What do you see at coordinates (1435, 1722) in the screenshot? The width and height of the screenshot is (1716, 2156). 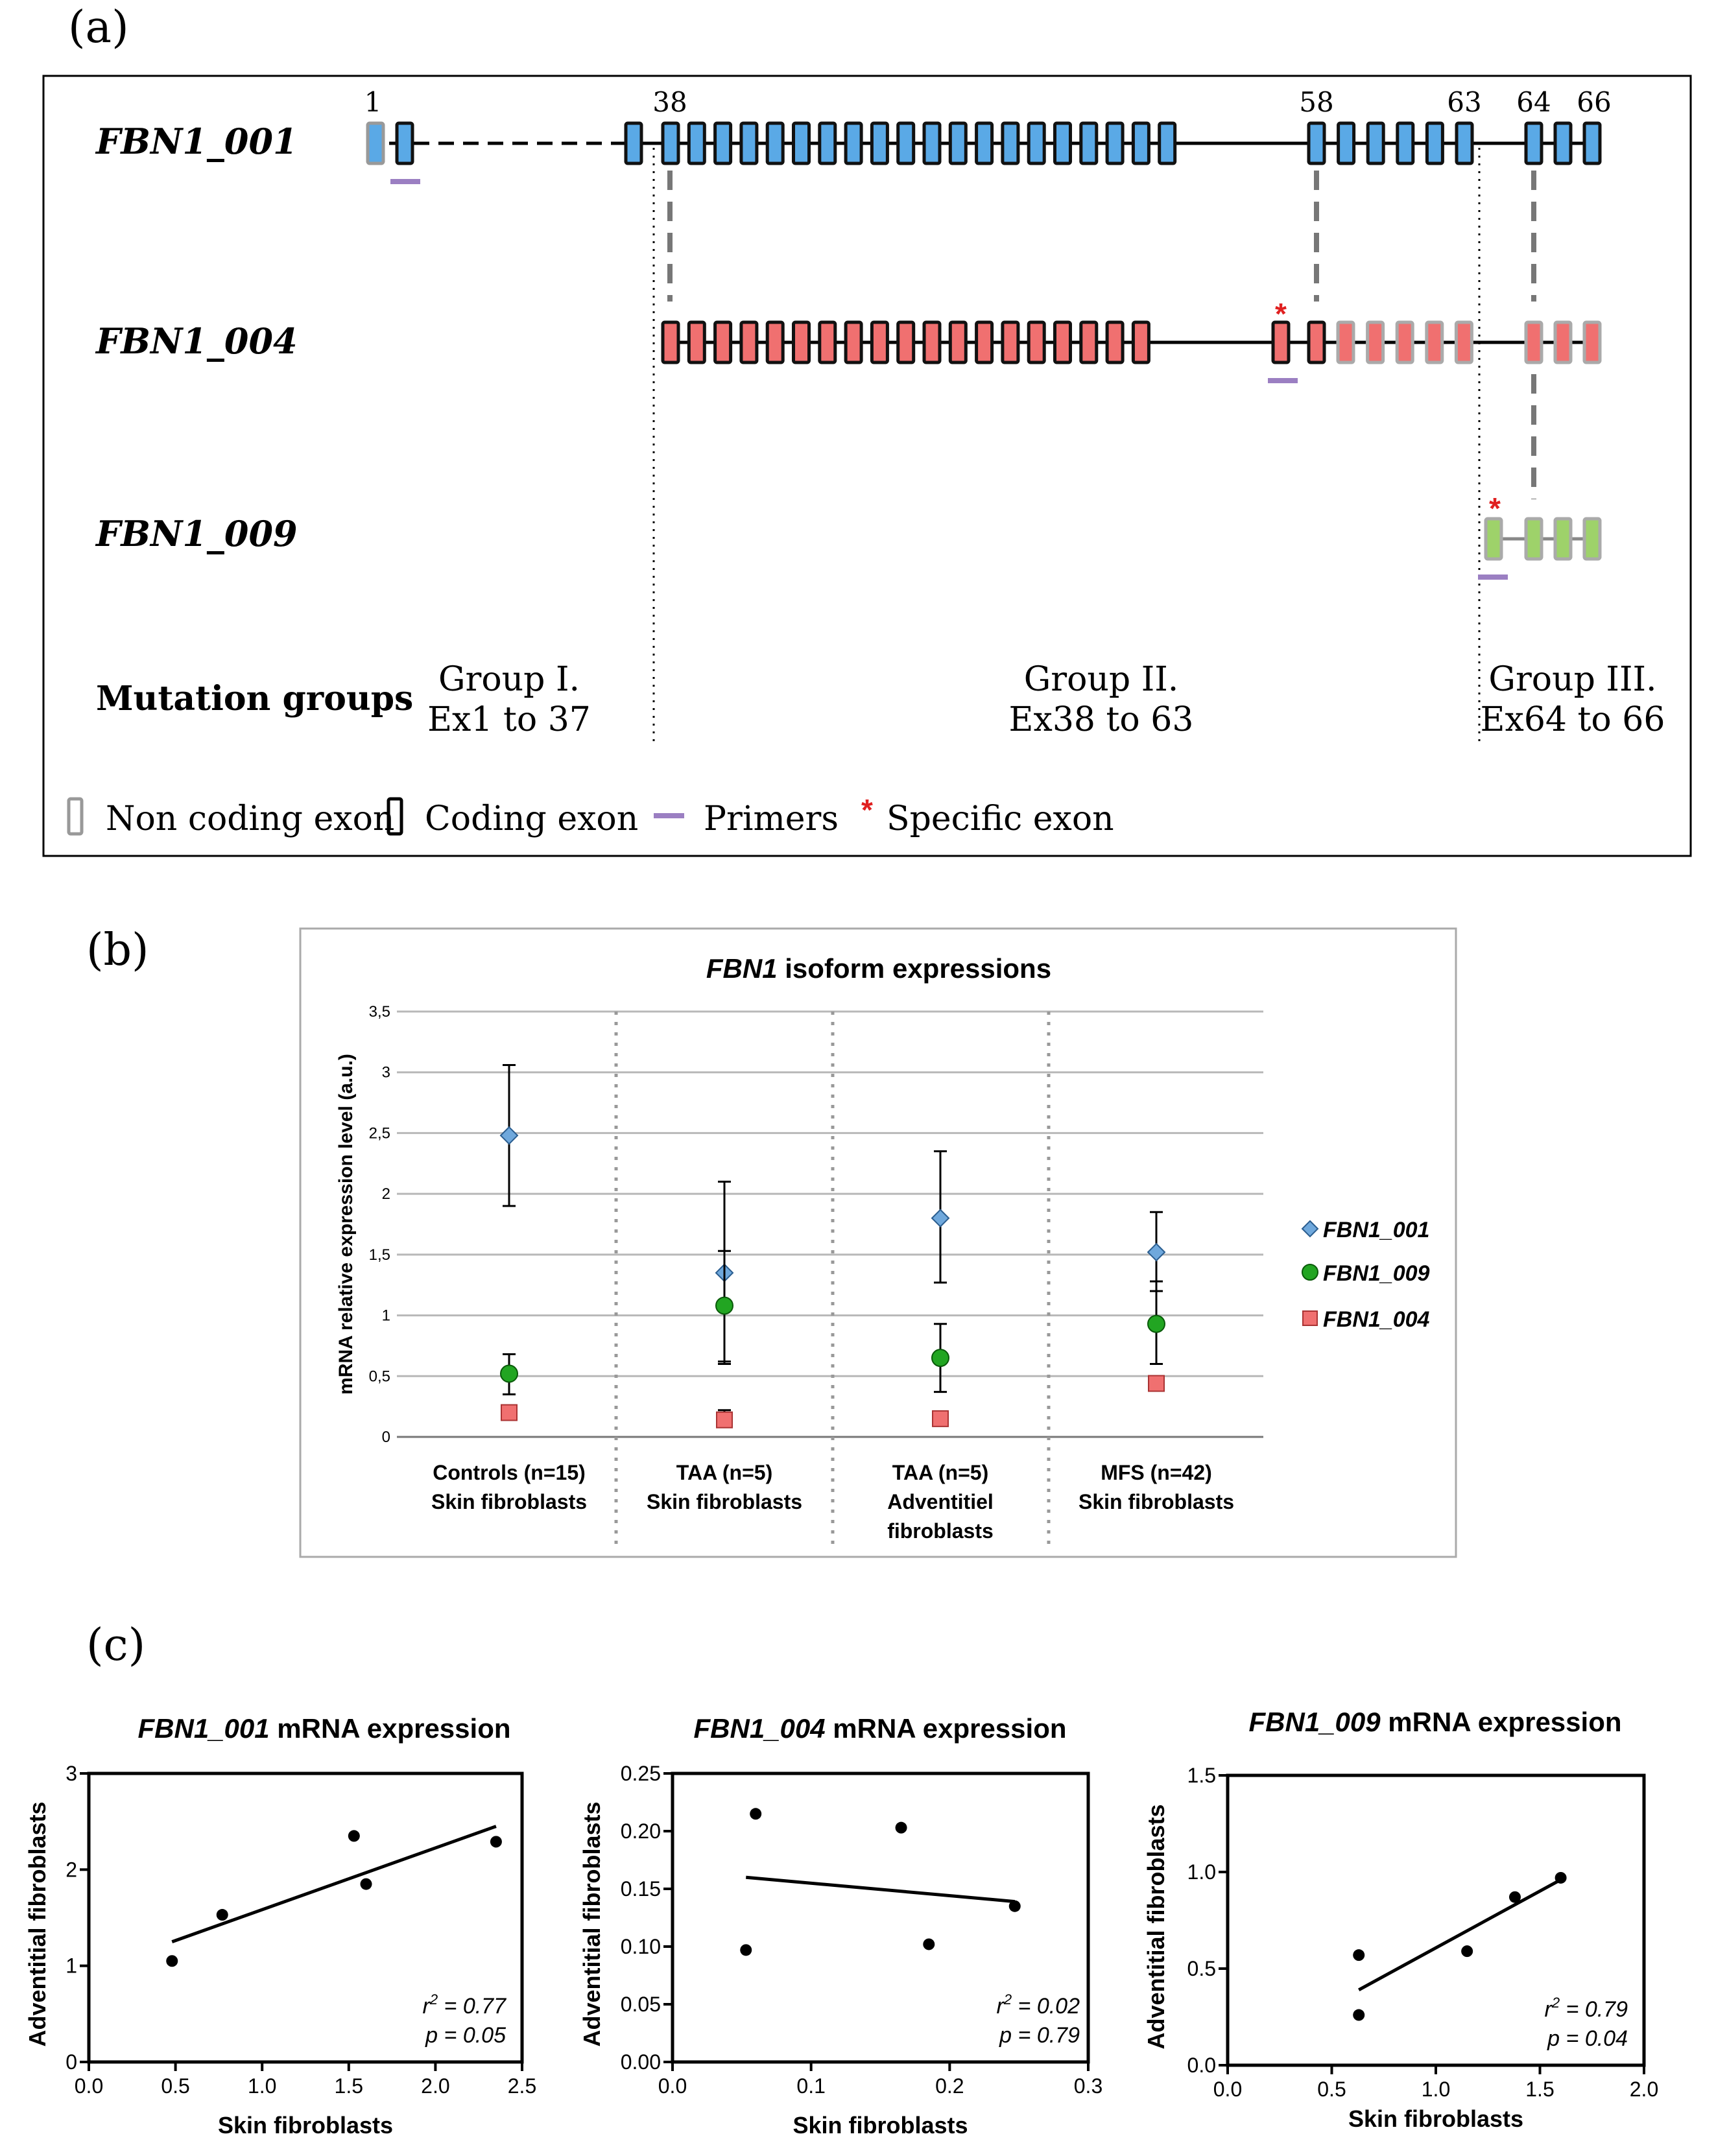 I see `plot-title: FBN1_009 mRNA expression` at bounding box center [1435, 1722].